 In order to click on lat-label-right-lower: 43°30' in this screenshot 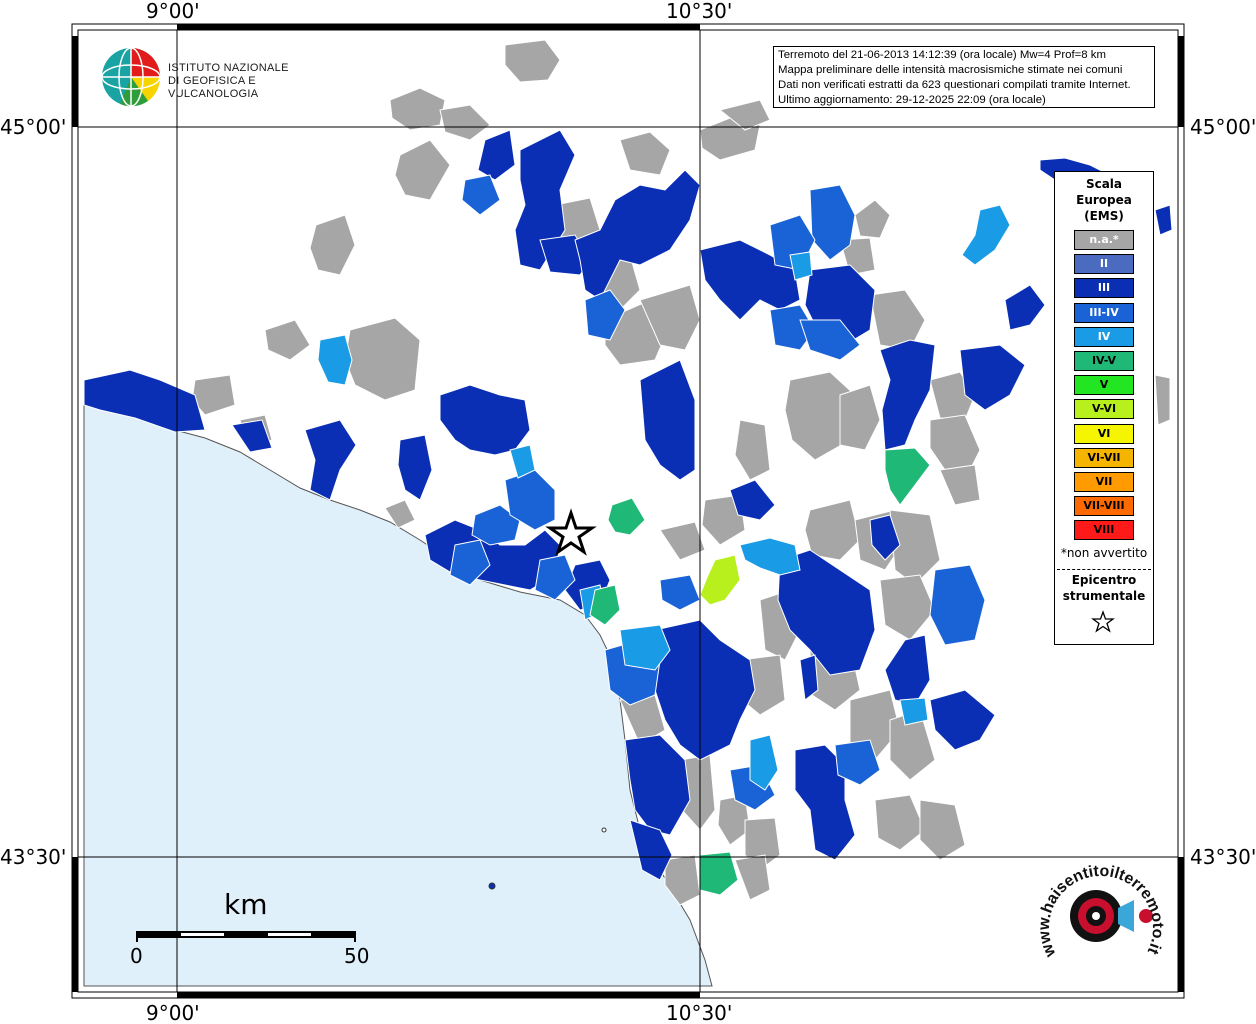, I will do `click(1223, 857)`.